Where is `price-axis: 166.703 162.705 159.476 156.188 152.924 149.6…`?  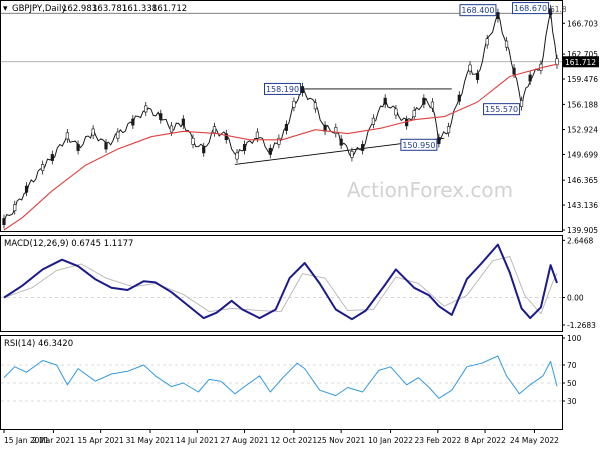 price-axis: 166.703 162.705 159.476 156.188 152.924 149.6… is located at coordinates (580, 127).